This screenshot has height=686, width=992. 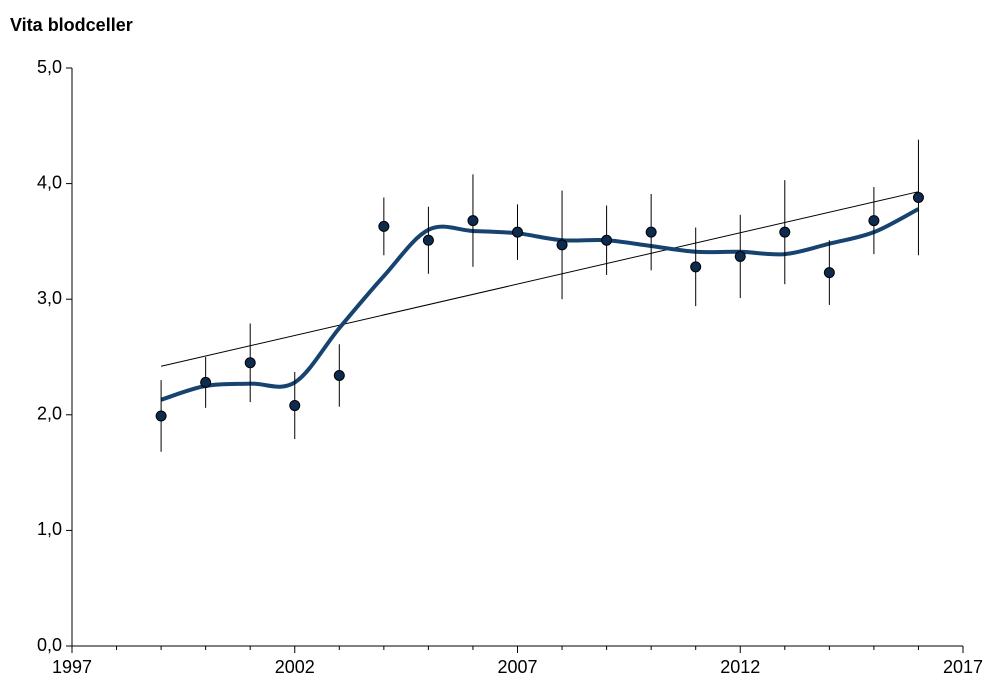 I want to click on x-tick-label: 2007, so click(x=517, y=667).